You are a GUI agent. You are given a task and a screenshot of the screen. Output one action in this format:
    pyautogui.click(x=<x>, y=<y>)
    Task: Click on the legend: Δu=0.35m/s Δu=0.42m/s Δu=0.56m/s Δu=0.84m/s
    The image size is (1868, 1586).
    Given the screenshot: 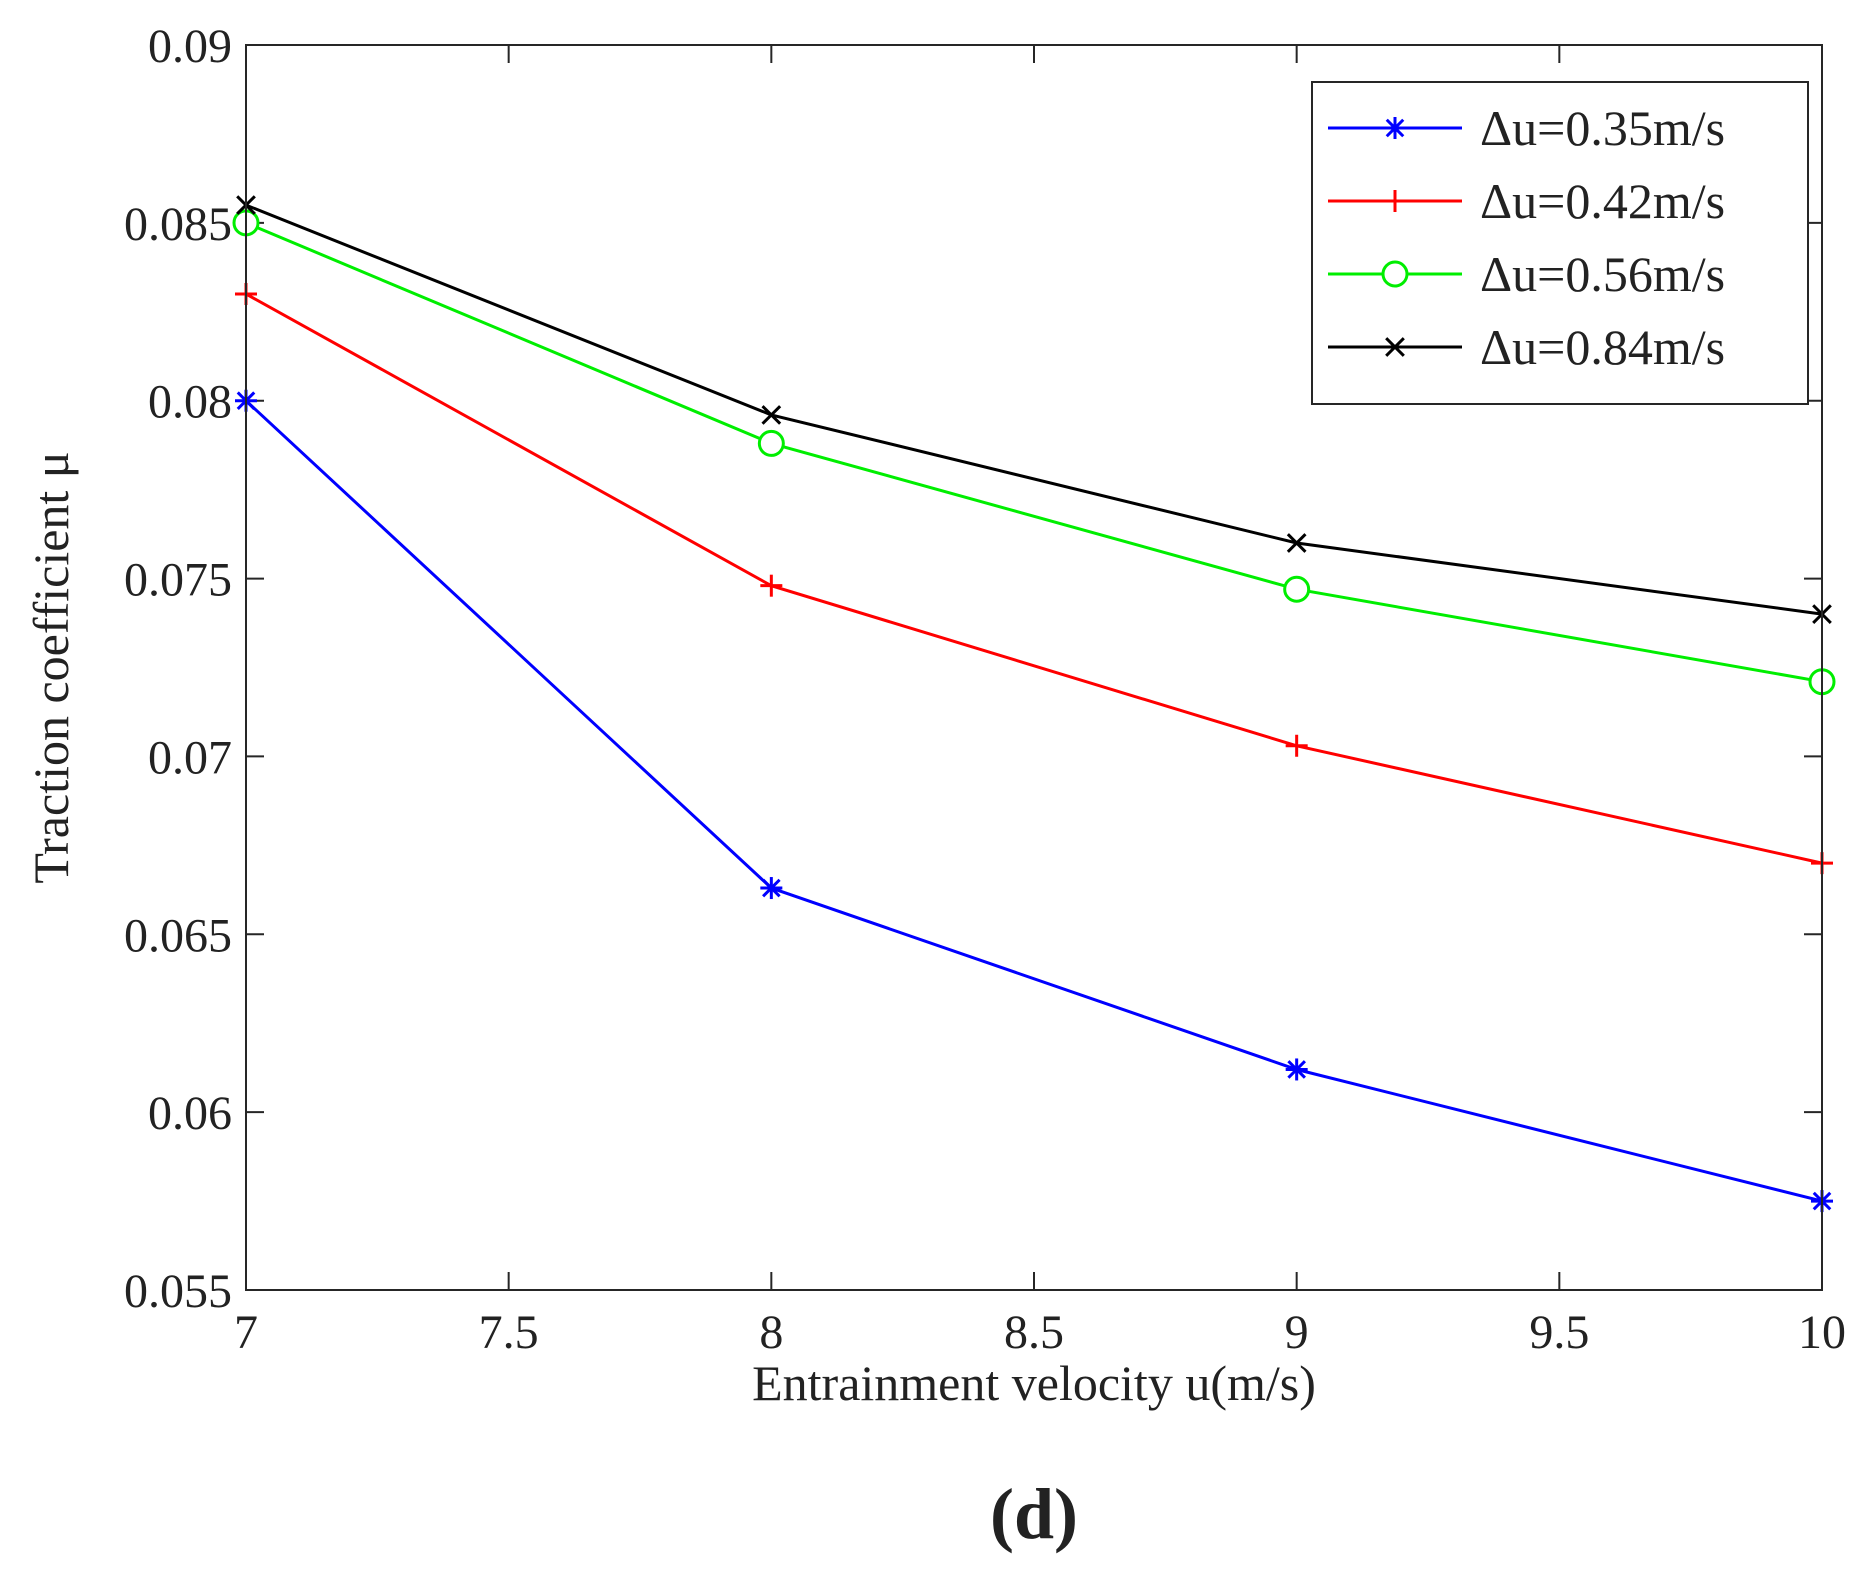 What is the action you would take?
    pyautogui.click(x=1560, y=243)
    